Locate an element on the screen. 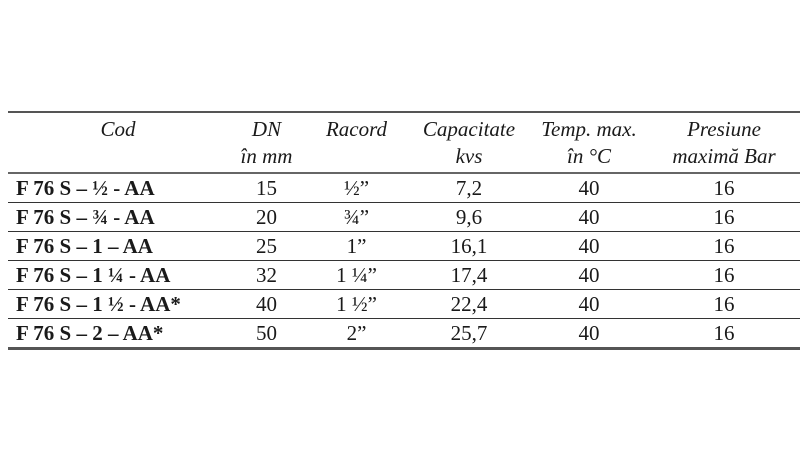  header-line: Presiune is located at coordinates (724, 129).